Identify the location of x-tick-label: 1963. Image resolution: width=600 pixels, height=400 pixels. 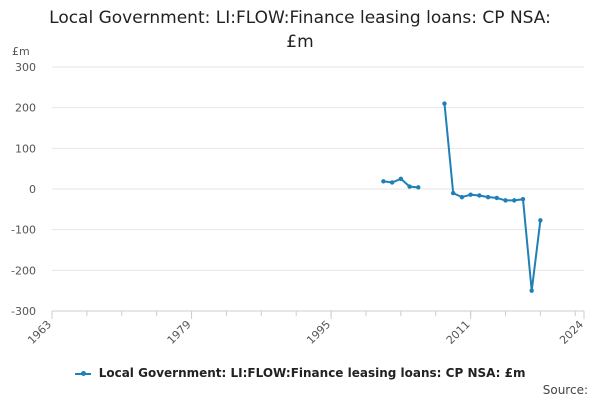
(39, 332).